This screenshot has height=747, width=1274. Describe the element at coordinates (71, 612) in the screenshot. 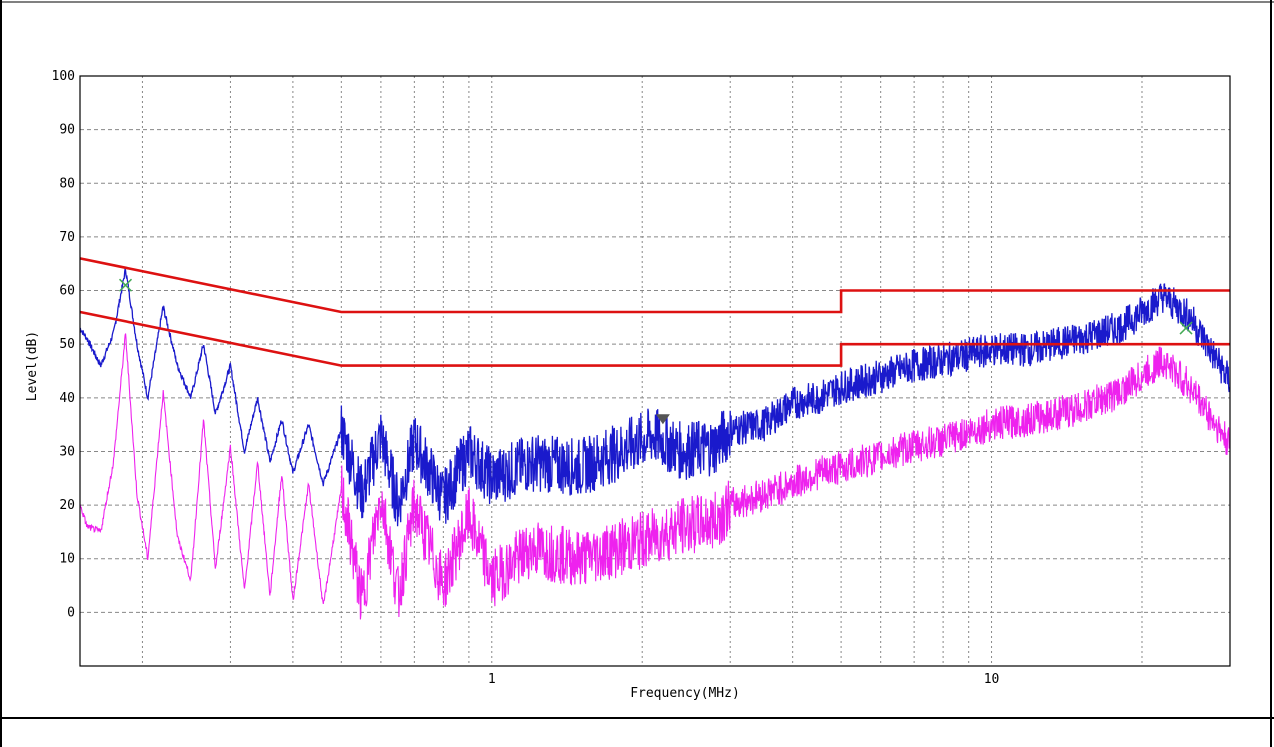

I see `y-tick-0: 0` at that location.